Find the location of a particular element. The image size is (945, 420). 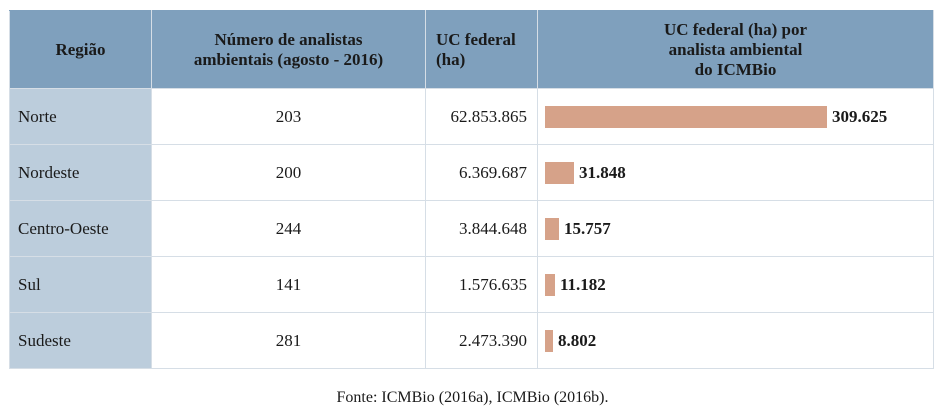

ratio-cell: 31.848 is located at coordinates (735, 172).